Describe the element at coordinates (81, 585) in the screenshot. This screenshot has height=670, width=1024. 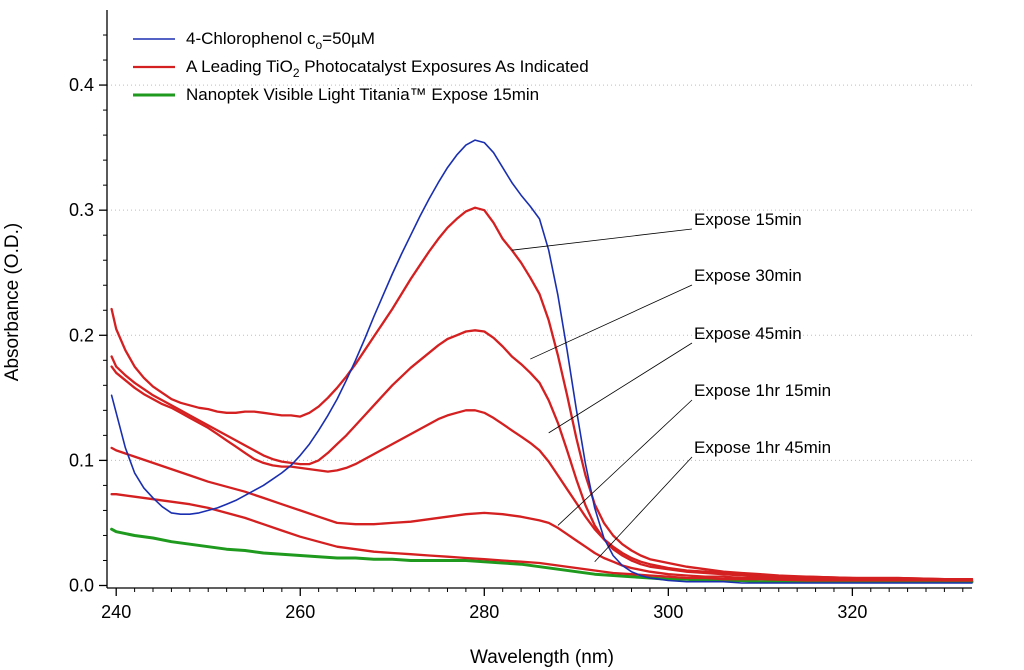
I see `y-tick-label: 0.0` at that location.